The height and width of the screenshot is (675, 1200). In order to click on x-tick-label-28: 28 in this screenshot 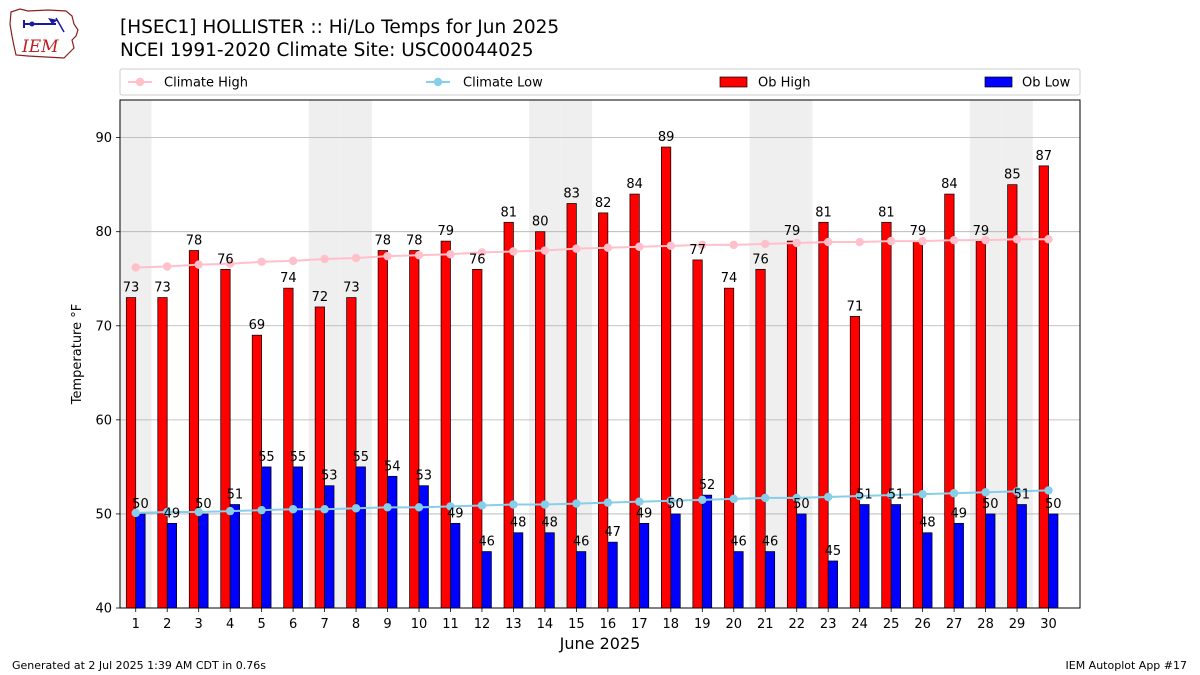, I will do `click(985, 624)`.